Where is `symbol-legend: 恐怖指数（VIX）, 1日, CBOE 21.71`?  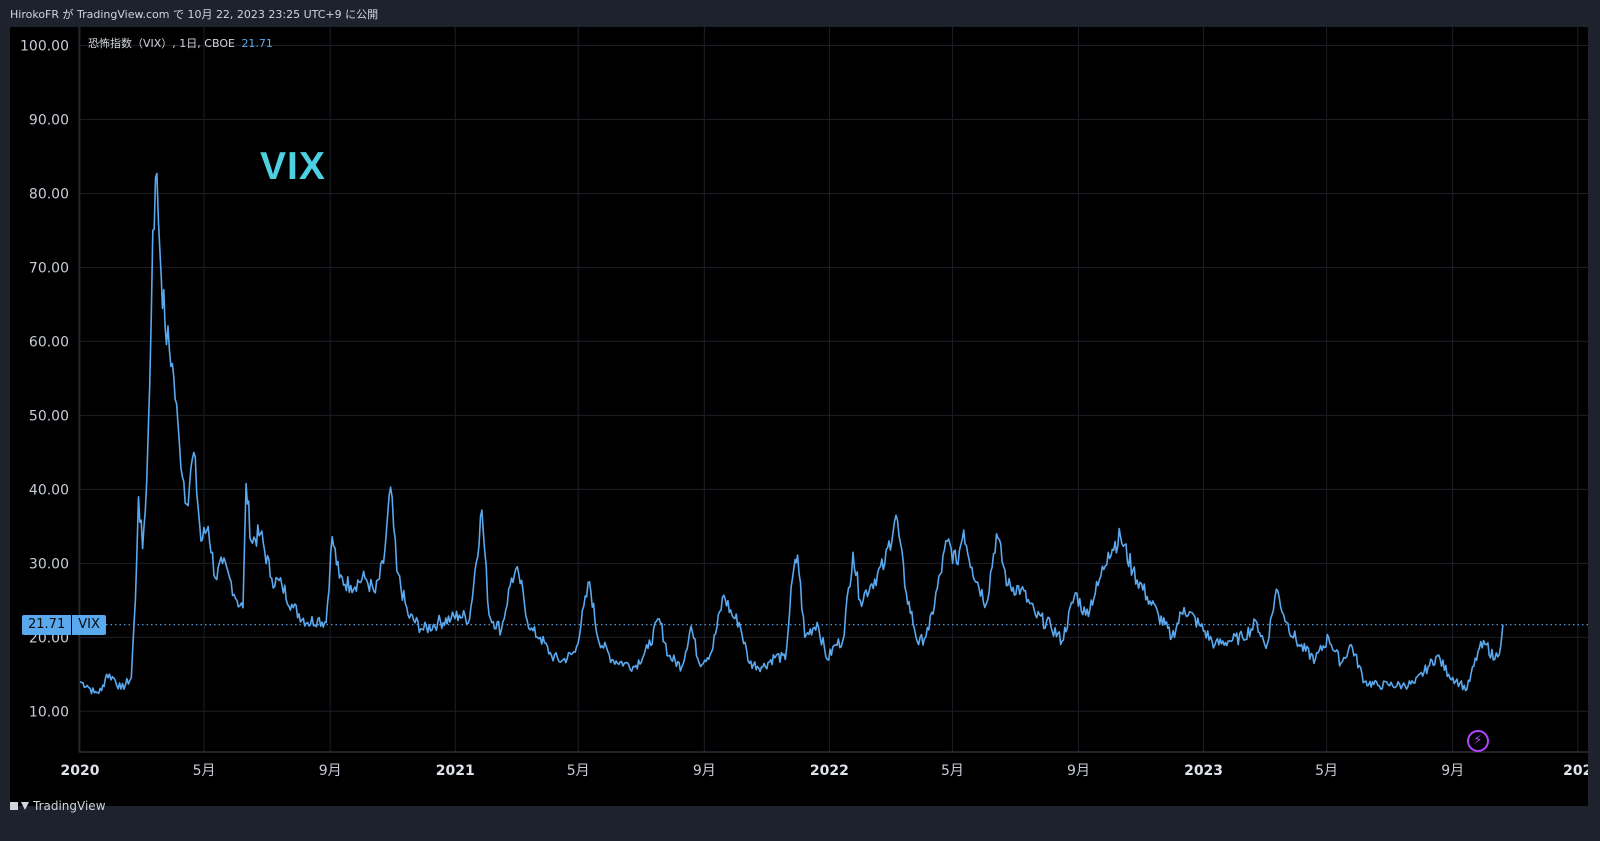
symbol-legend: 恐怖指数（VIX）, 1日, CBOE 21.71 is located at coordinates (180, 43).